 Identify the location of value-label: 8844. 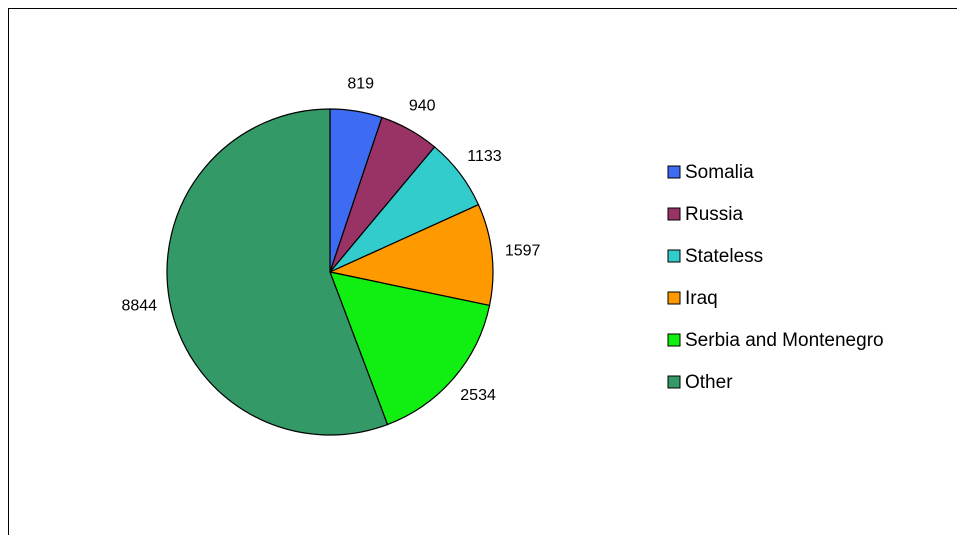
(139, 305).